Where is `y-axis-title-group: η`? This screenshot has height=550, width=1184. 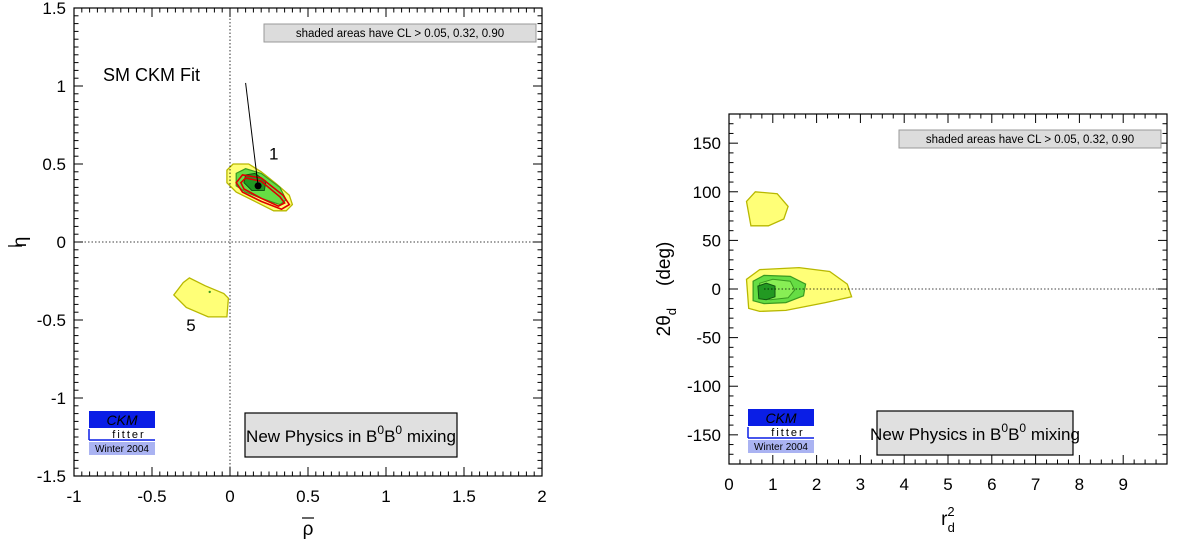 y-axis-title-group: η is located at coordinates (19, 242).